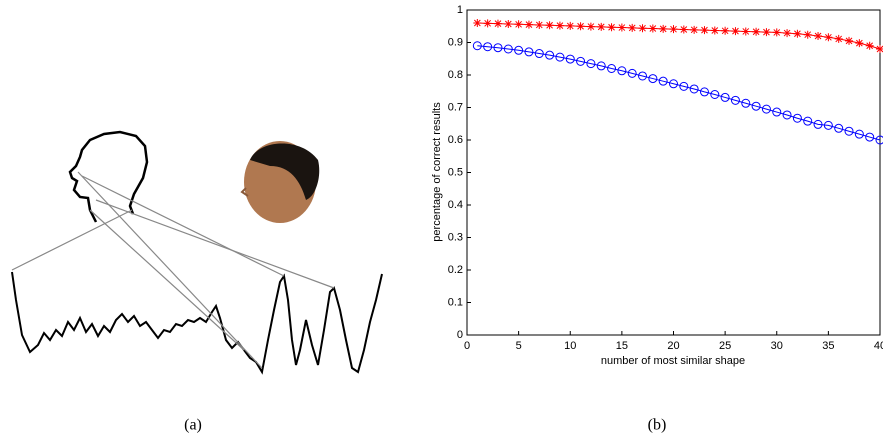 The image size is (883, 439). I want to click on caption: (a), so click(193, 425).